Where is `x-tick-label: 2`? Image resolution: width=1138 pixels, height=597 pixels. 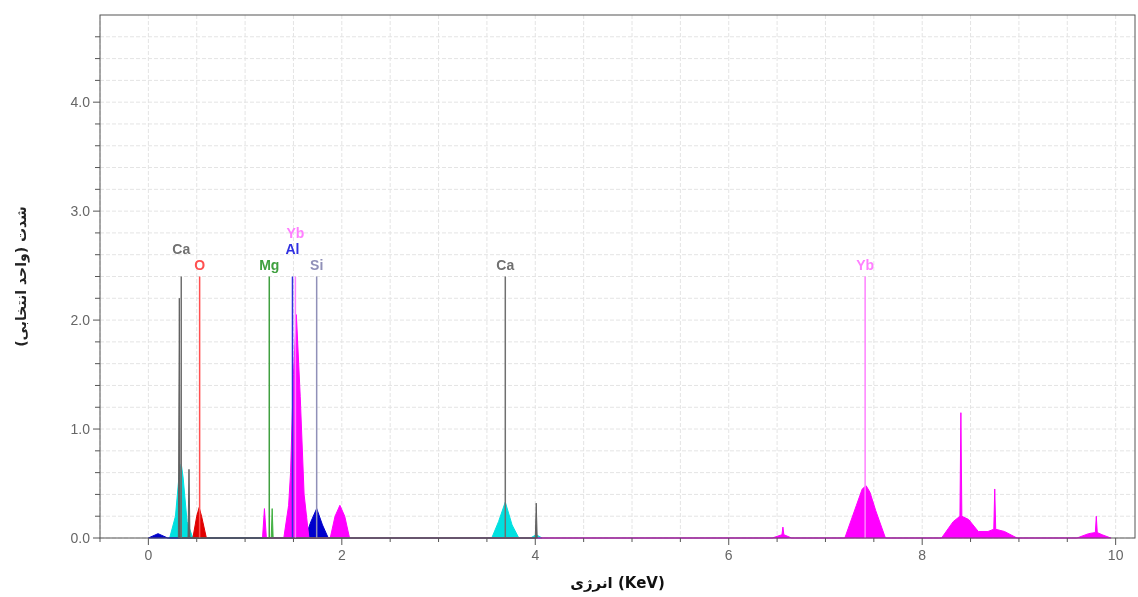
x-tick-label: 2 is located at coordinates (341, 555).